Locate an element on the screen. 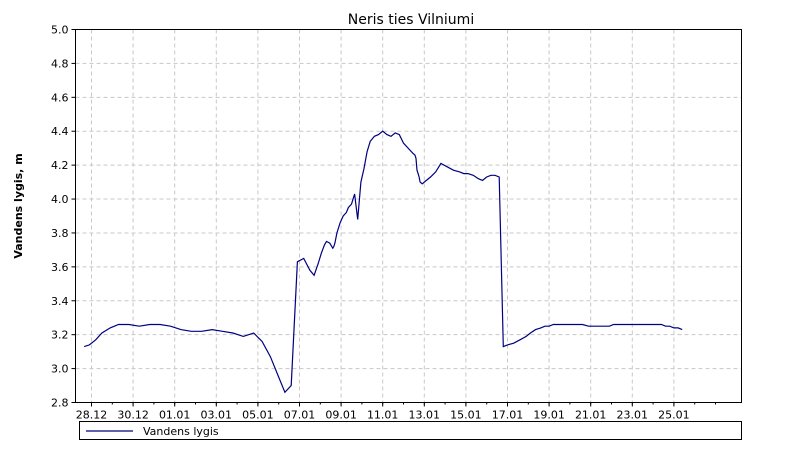 The width and height of the screenshot is (800, 454). x-tick-label: 07.01 is located at coordinates (300, 415).